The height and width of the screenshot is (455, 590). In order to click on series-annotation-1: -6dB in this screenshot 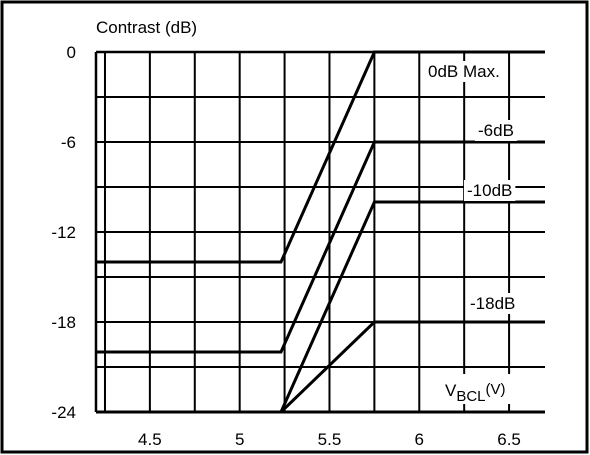, I will do `click(496, 130)`.